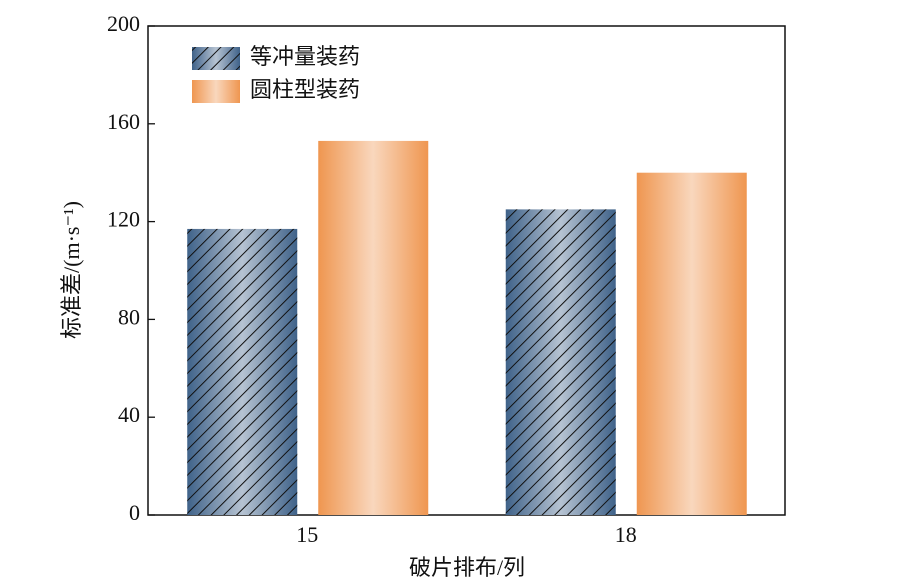  What do you see at coordinates (129, 414) in the screenshot?
I see `y-tick-label: 40` at bounding box center [129, 414].